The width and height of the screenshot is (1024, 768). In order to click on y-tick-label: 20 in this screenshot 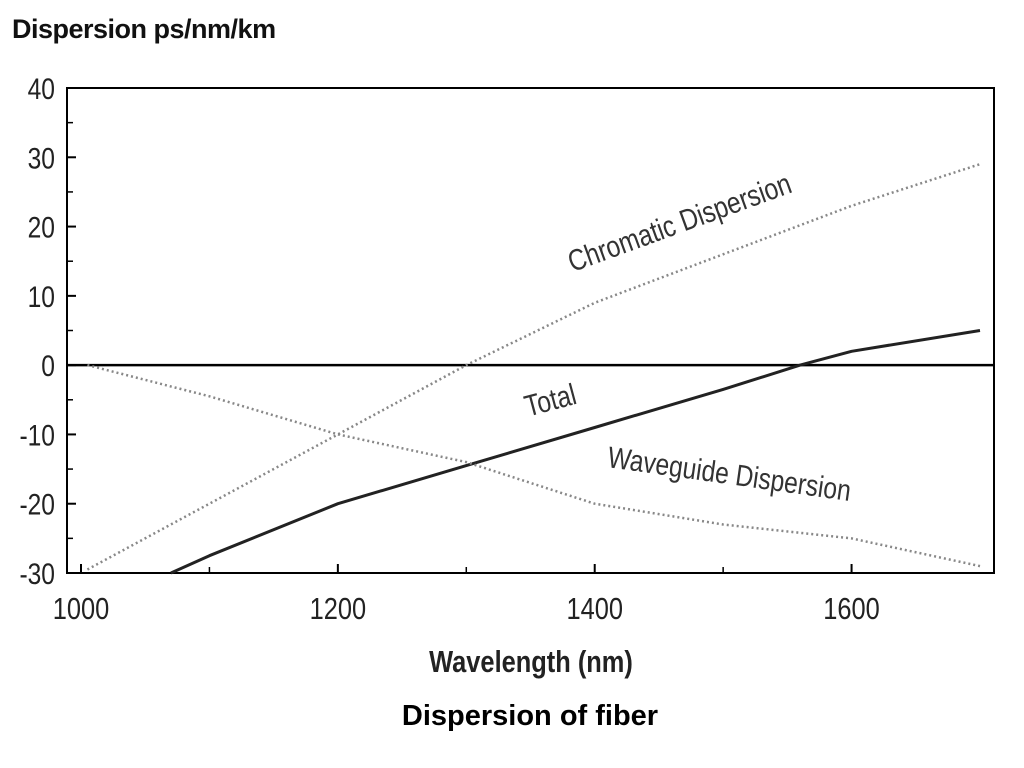, I will do `click(41, 227)`.